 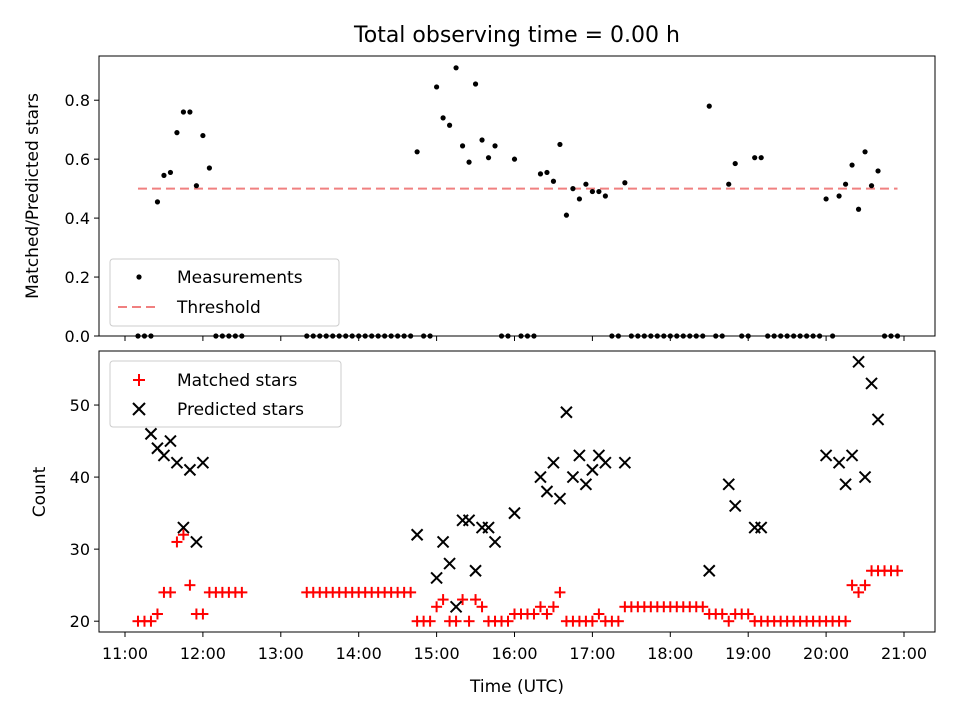 What do you see at coordinates (139, 409) in the screenshot?
I see `legend-predicted-marker` at bounding box center [139, 409].